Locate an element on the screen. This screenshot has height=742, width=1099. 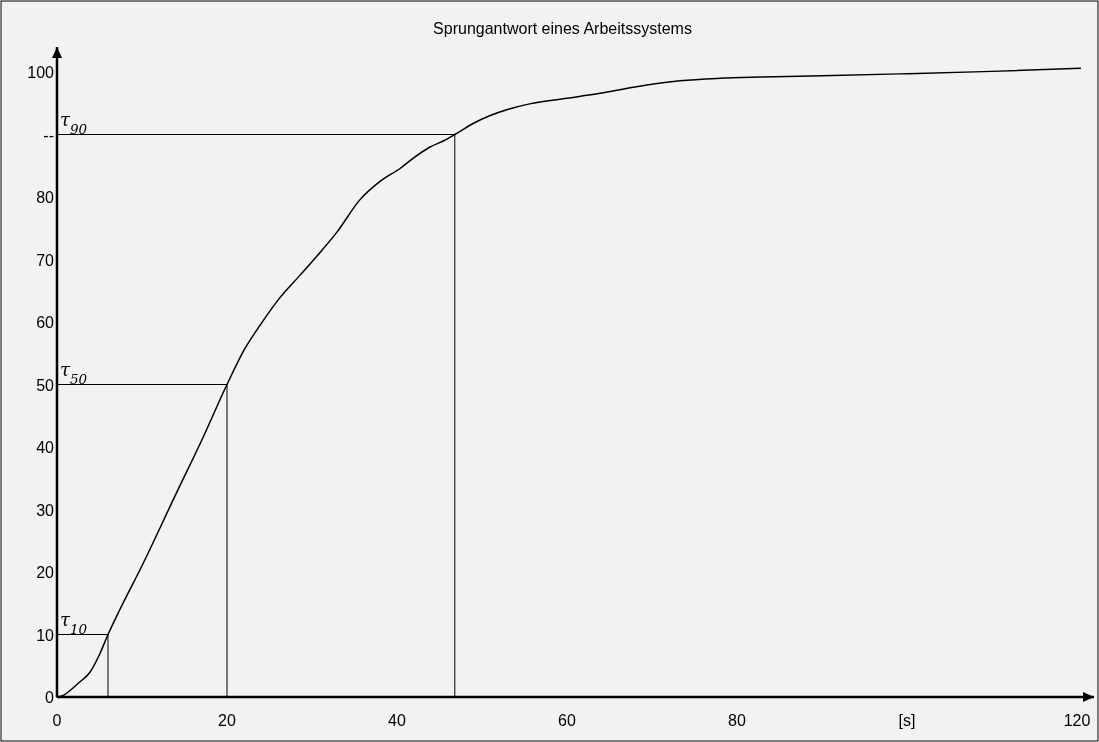
y-tick-label: 0 is located at coordinates (50, 697).